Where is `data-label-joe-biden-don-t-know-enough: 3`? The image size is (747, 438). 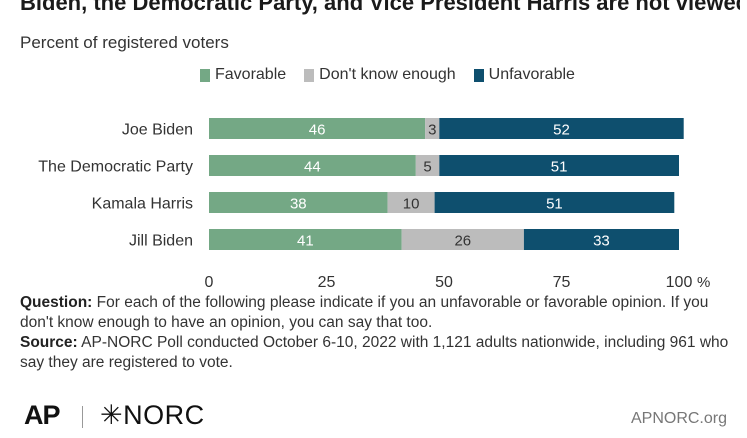 data-label-joe-biden-don-t-know-enough: 3 is located at coordinates (432, 130).